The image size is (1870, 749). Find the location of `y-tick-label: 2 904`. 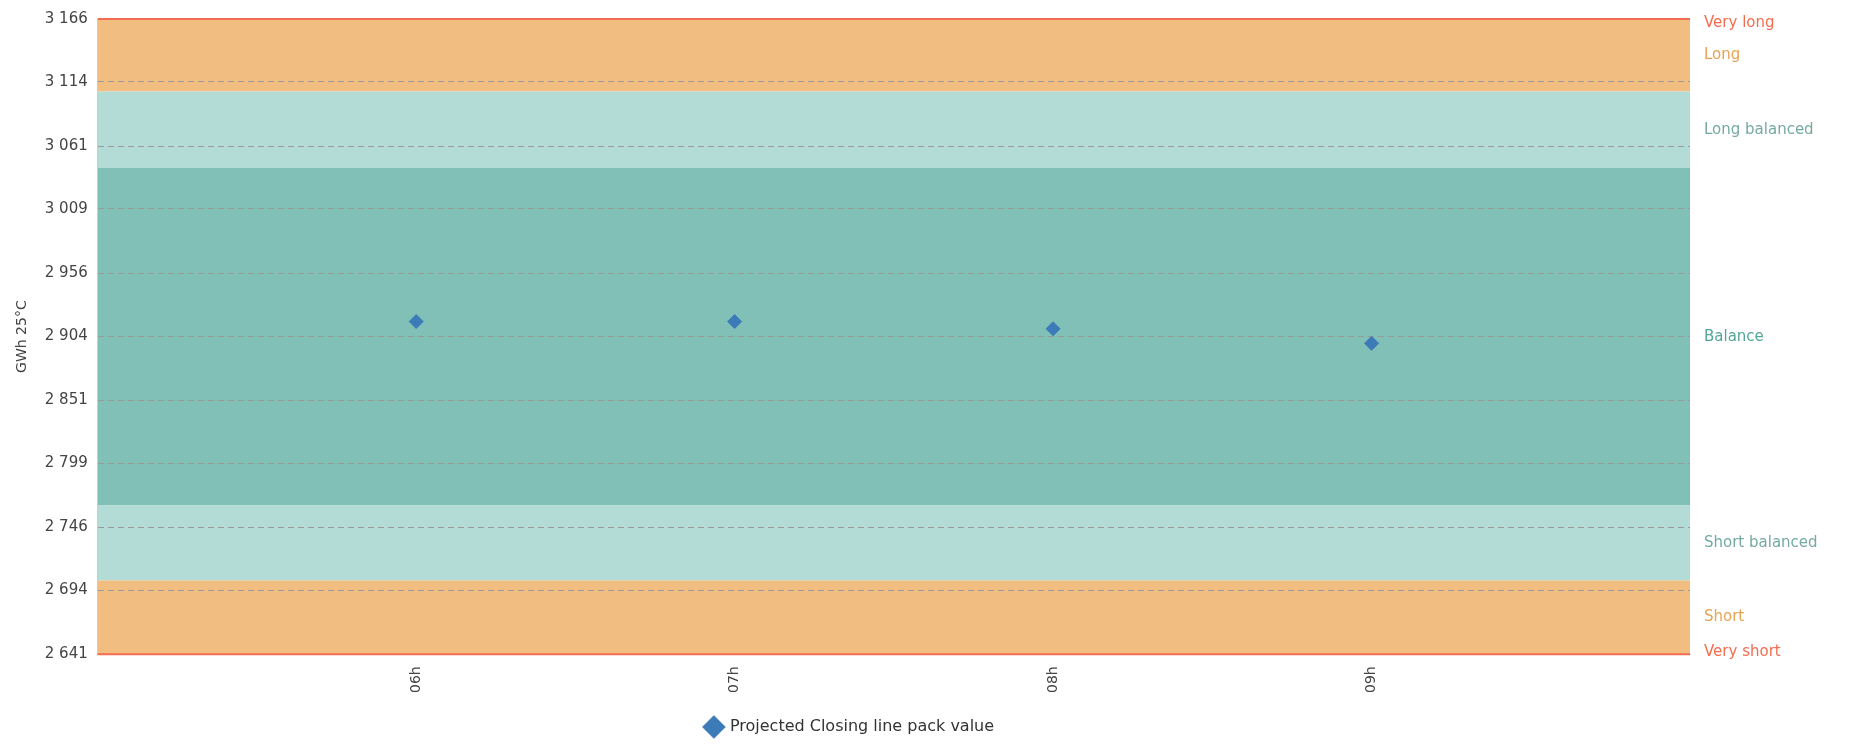

y-tick-label: 2 904 is located at coordinates (66, 334).